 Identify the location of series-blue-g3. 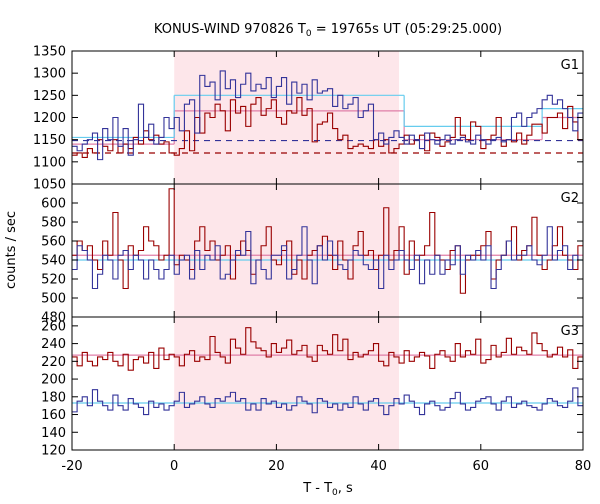
(327, 401).